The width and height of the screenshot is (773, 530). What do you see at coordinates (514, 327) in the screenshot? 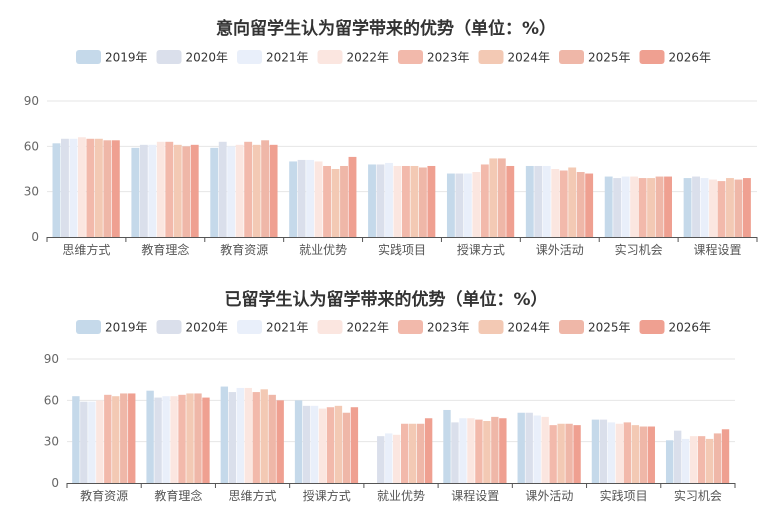
I see `legend-item: 2024年` at bounding box center [514, 327].